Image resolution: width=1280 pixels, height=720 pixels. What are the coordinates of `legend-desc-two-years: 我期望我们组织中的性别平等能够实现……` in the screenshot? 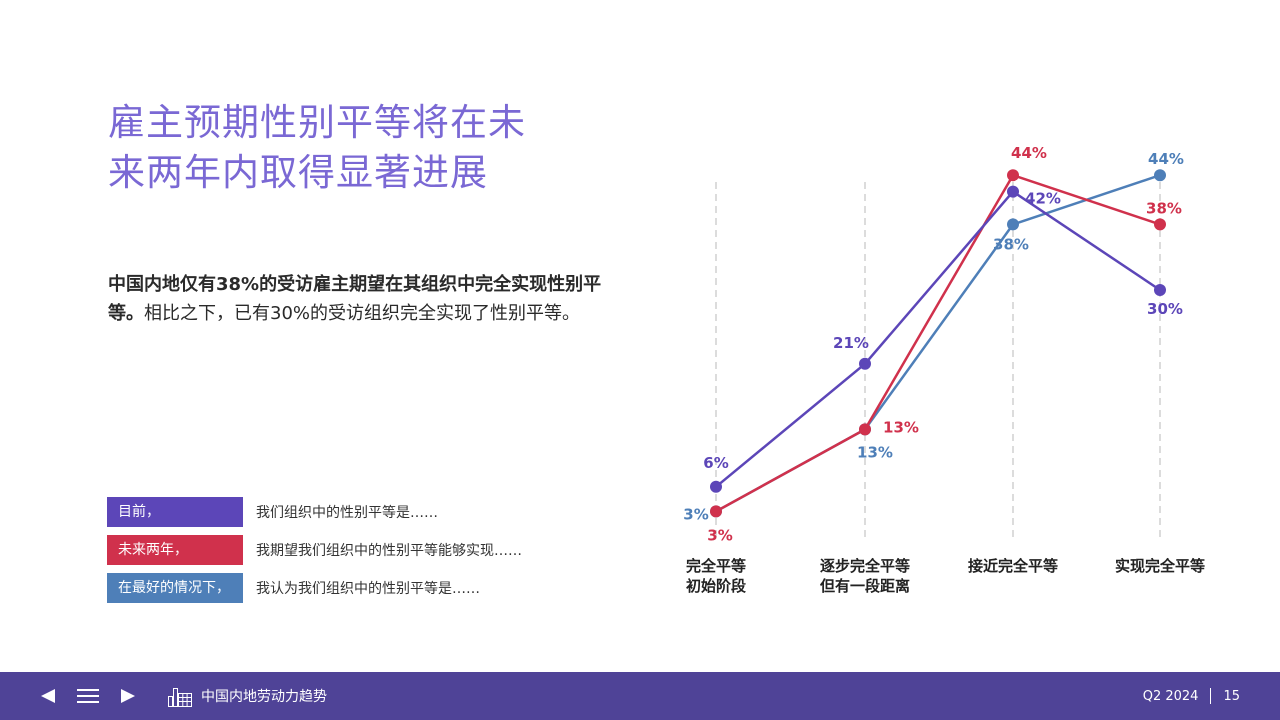 It's located at (389, 551).